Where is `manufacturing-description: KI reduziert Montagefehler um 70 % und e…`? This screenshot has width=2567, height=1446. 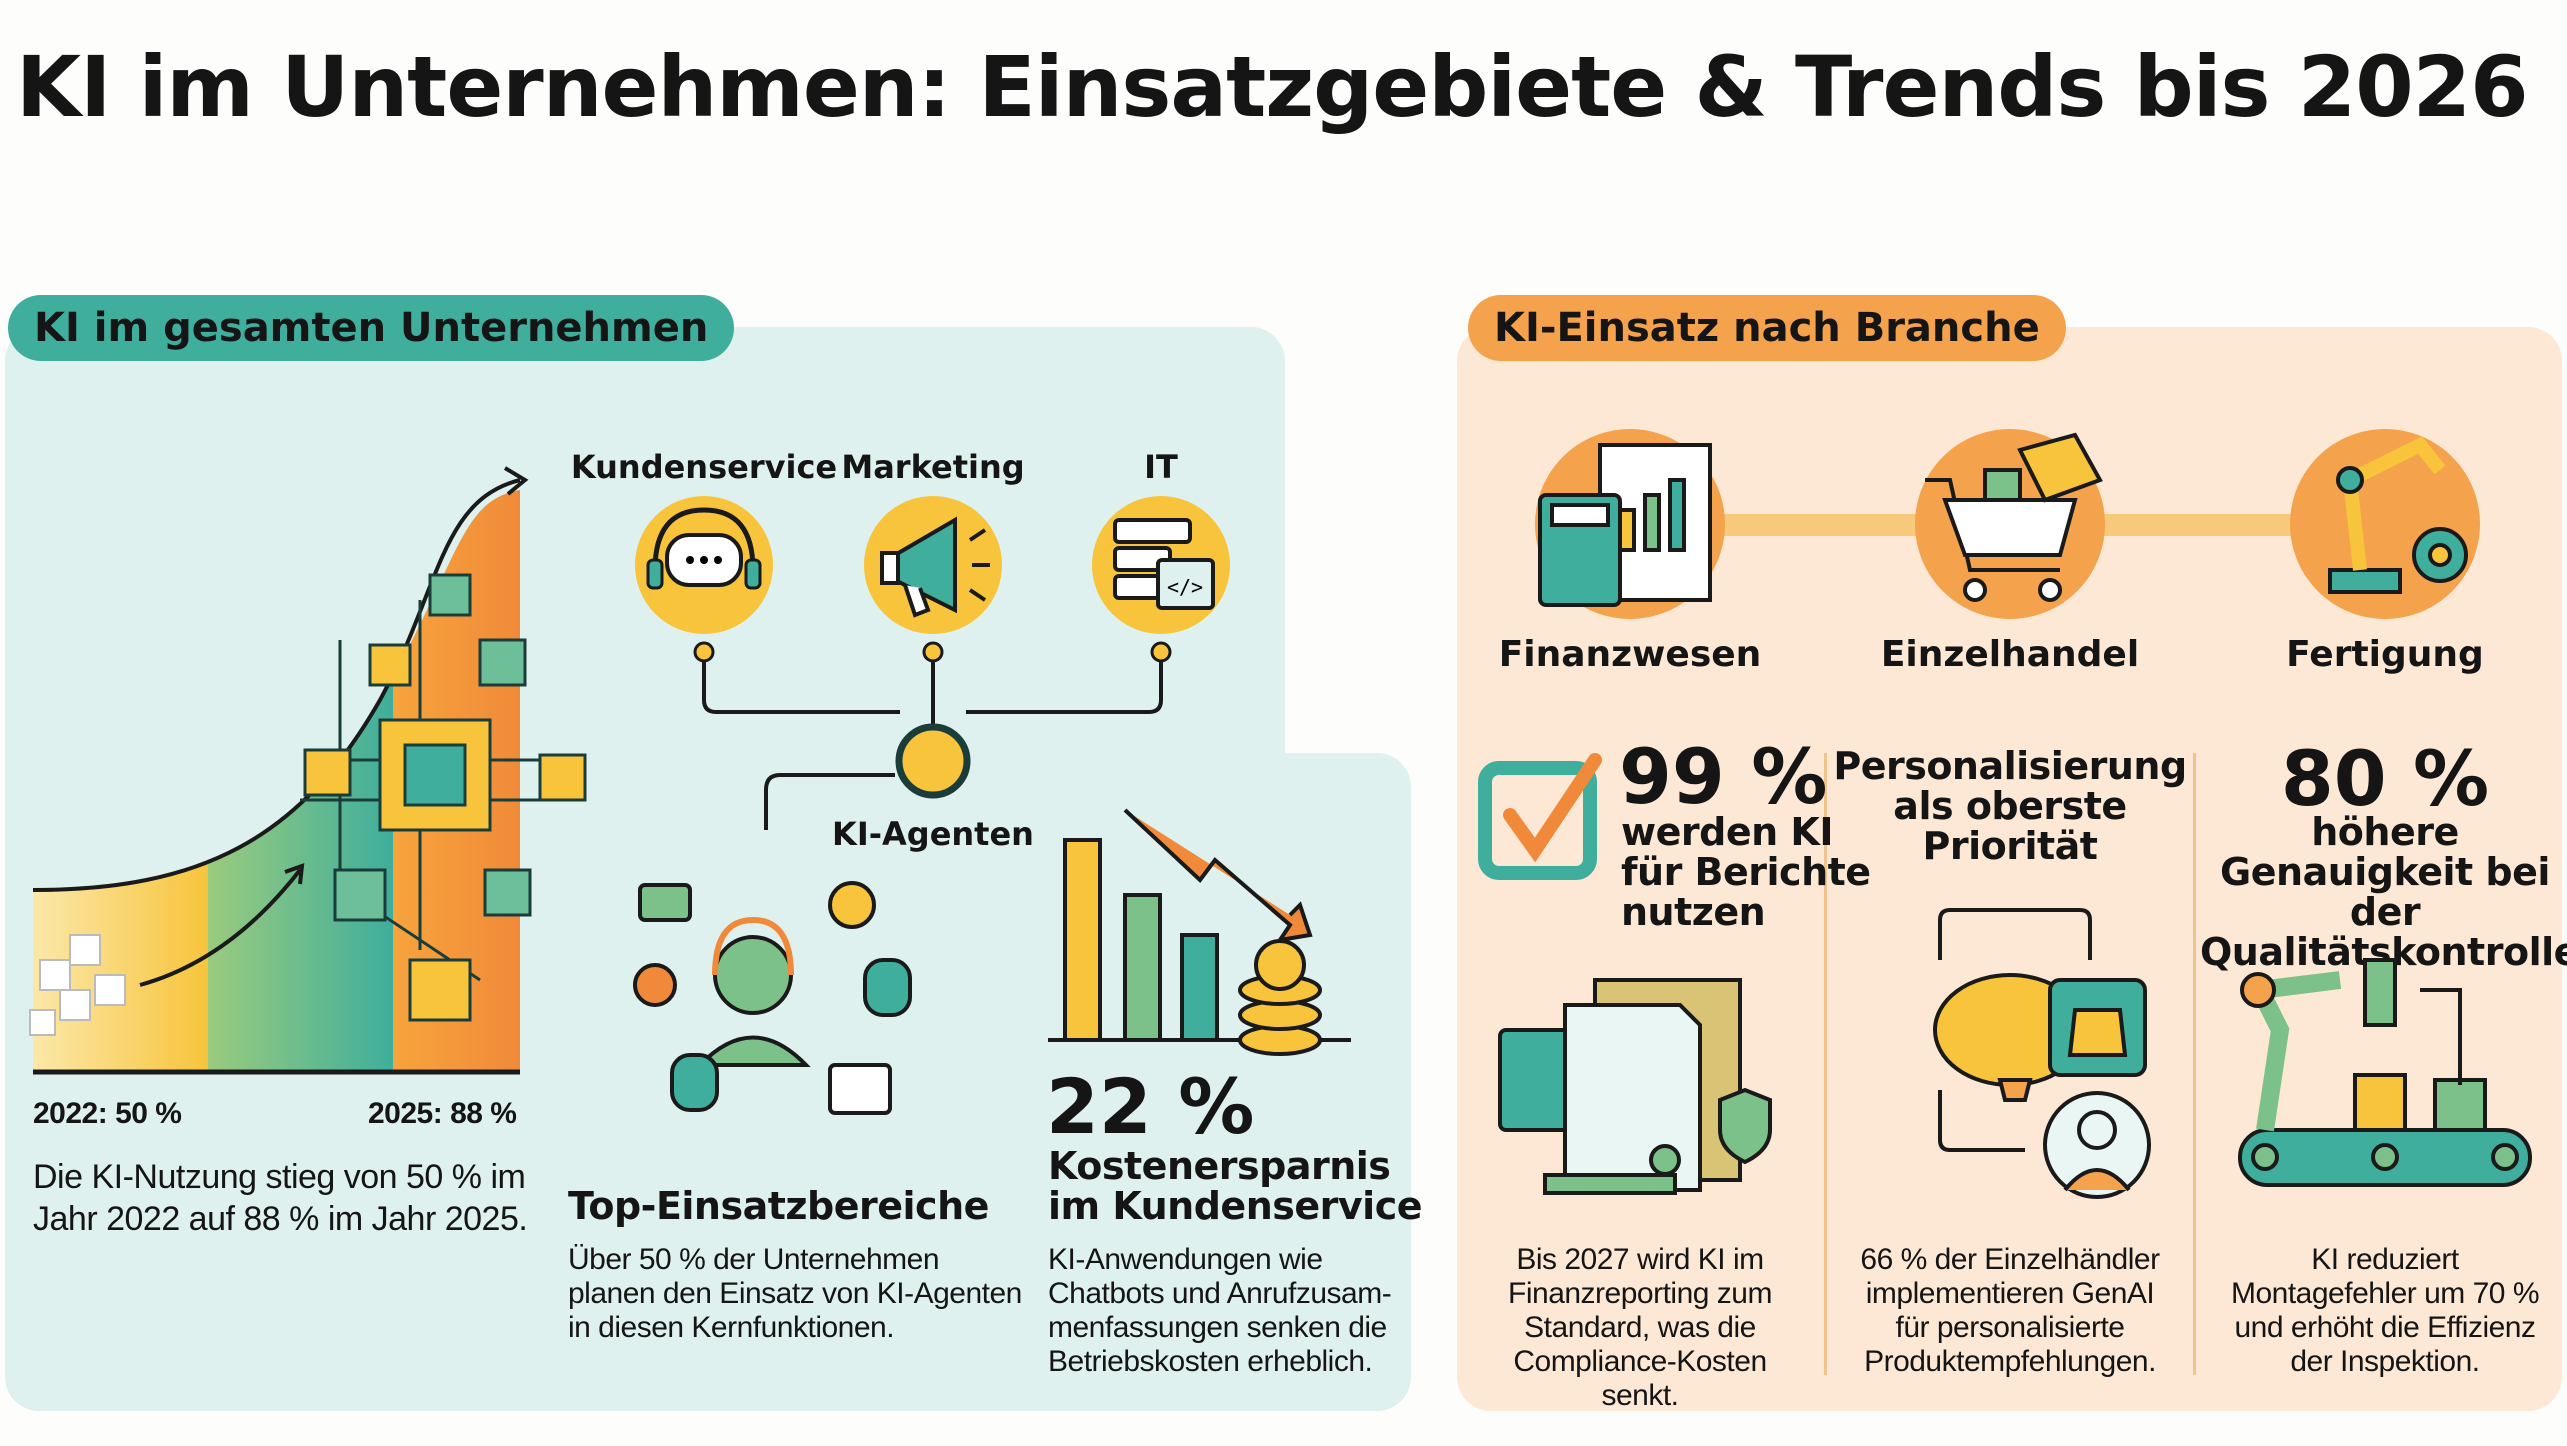 manufacturing-description: KI reduziert Montagefehler um 70 % und e… is located at coordinates (2383, 1311).